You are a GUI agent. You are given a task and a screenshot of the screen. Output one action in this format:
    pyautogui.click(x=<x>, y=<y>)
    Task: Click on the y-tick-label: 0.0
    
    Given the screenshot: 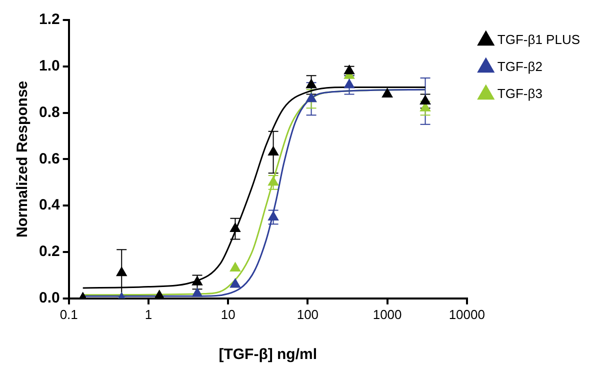 What is the action you would take?
    pyautogui.click(x=49, y=298)
    